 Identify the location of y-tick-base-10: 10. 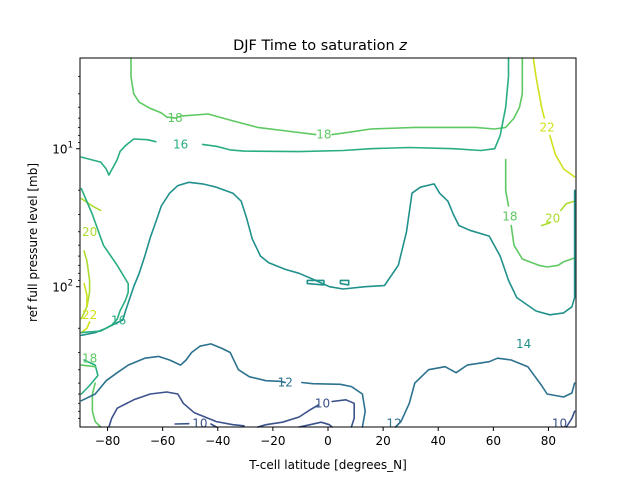
(59, 150).